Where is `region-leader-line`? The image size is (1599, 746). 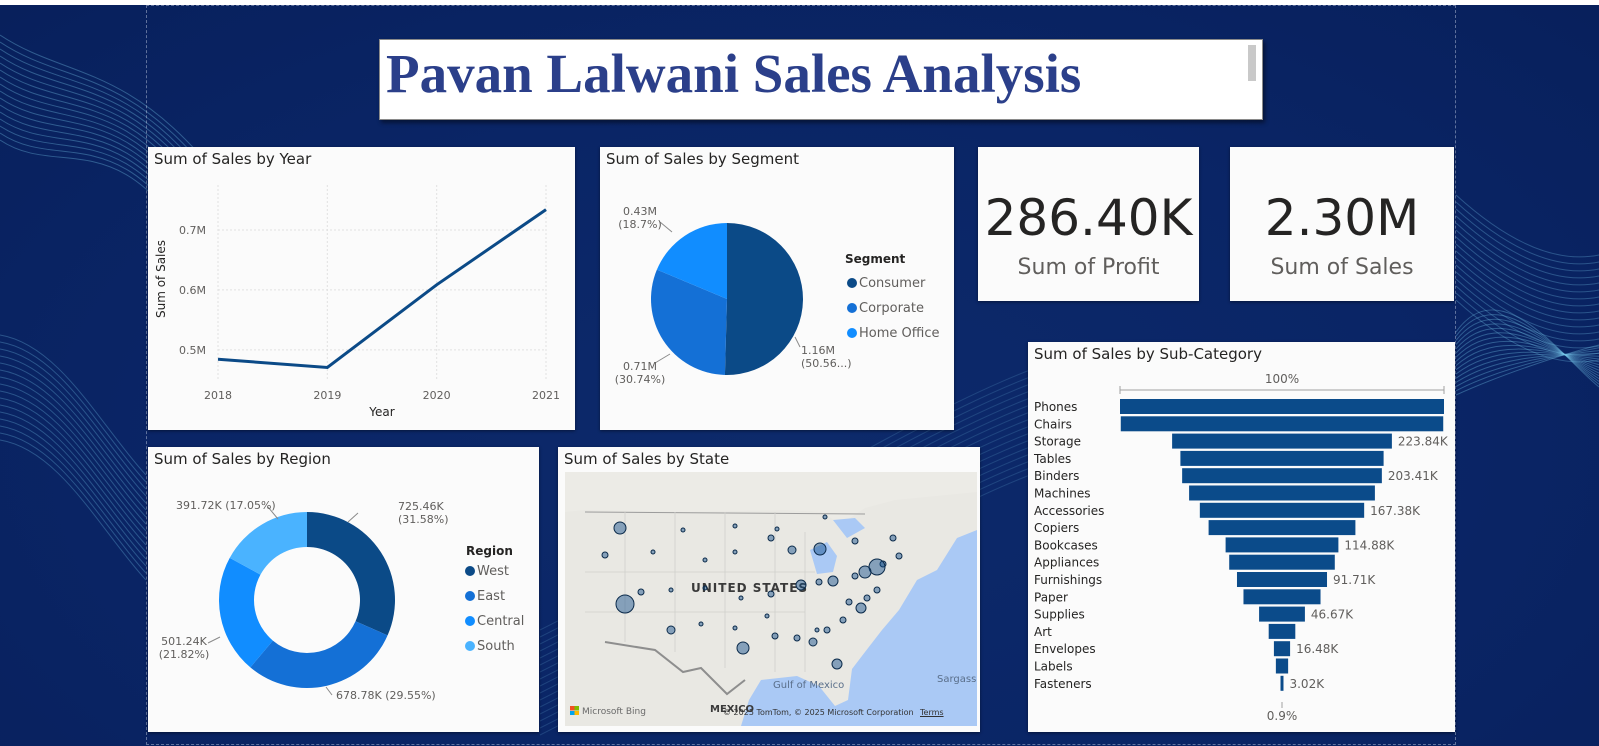 region-leader-line is located at coordinates (273, 513).